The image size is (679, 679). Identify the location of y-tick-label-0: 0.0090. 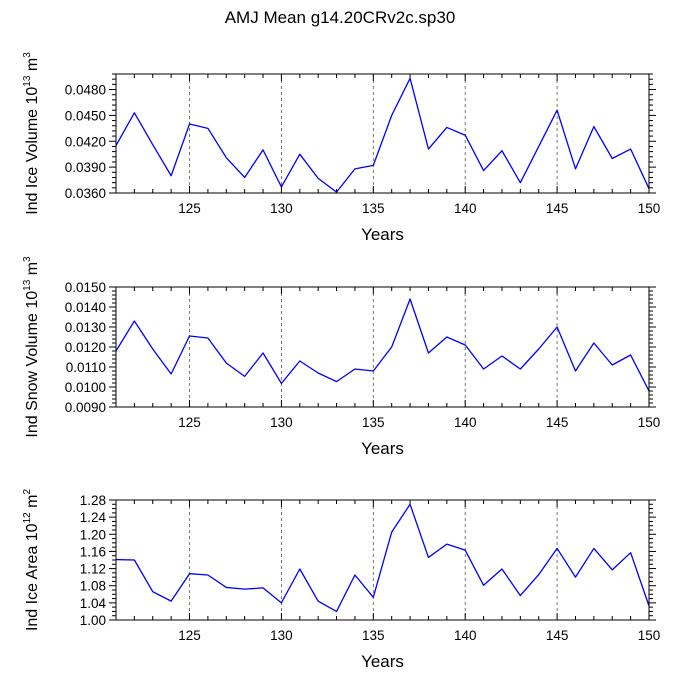
(85, 407).